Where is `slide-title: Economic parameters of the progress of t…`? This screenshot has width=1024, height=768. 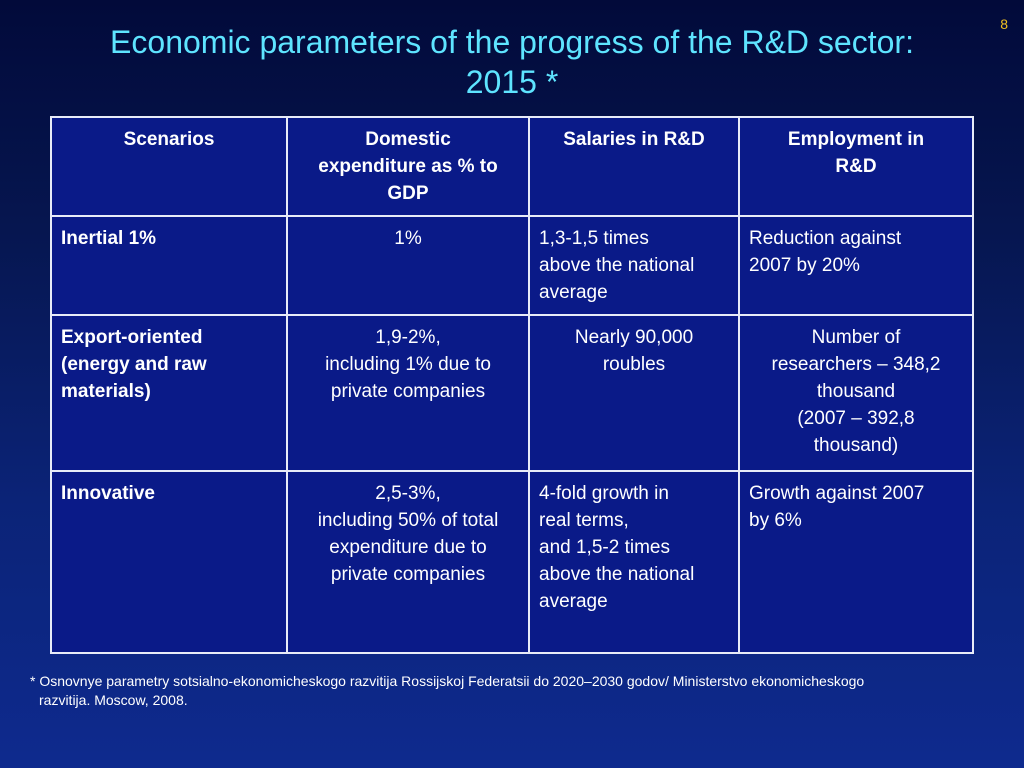
slide-title: Economic parameters of the progress of t… is located at coordinates (512, 62).